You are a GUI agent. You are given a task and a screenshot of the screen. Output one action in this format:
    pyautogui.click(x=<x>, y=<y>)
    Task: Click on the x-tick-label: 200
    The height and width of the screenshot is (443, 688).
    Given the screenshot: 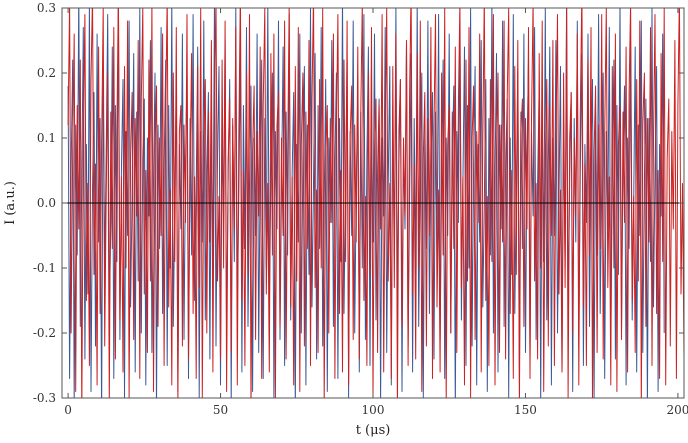 What is the action you would take?
    pyautogui.click(x=677, y=410)
    